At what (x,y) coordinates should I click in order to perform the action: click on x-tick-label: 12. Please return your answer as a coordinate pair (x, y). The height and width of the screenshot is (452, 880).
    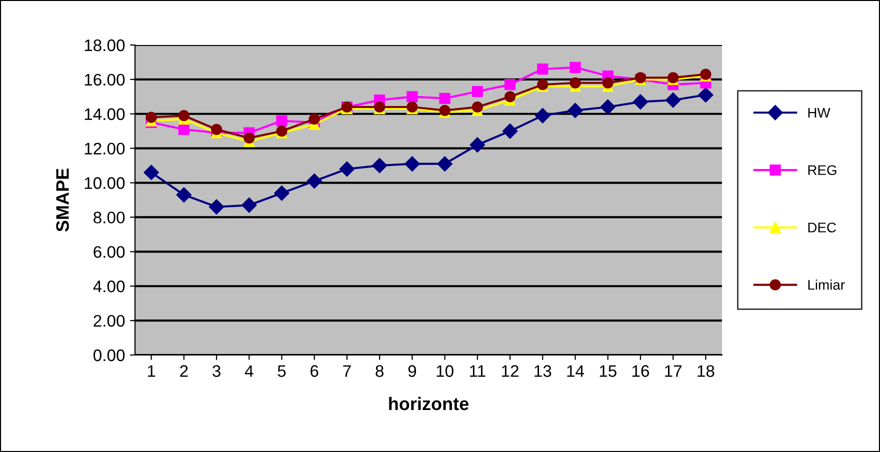
    Looking at the image, I should click on (510, 371).